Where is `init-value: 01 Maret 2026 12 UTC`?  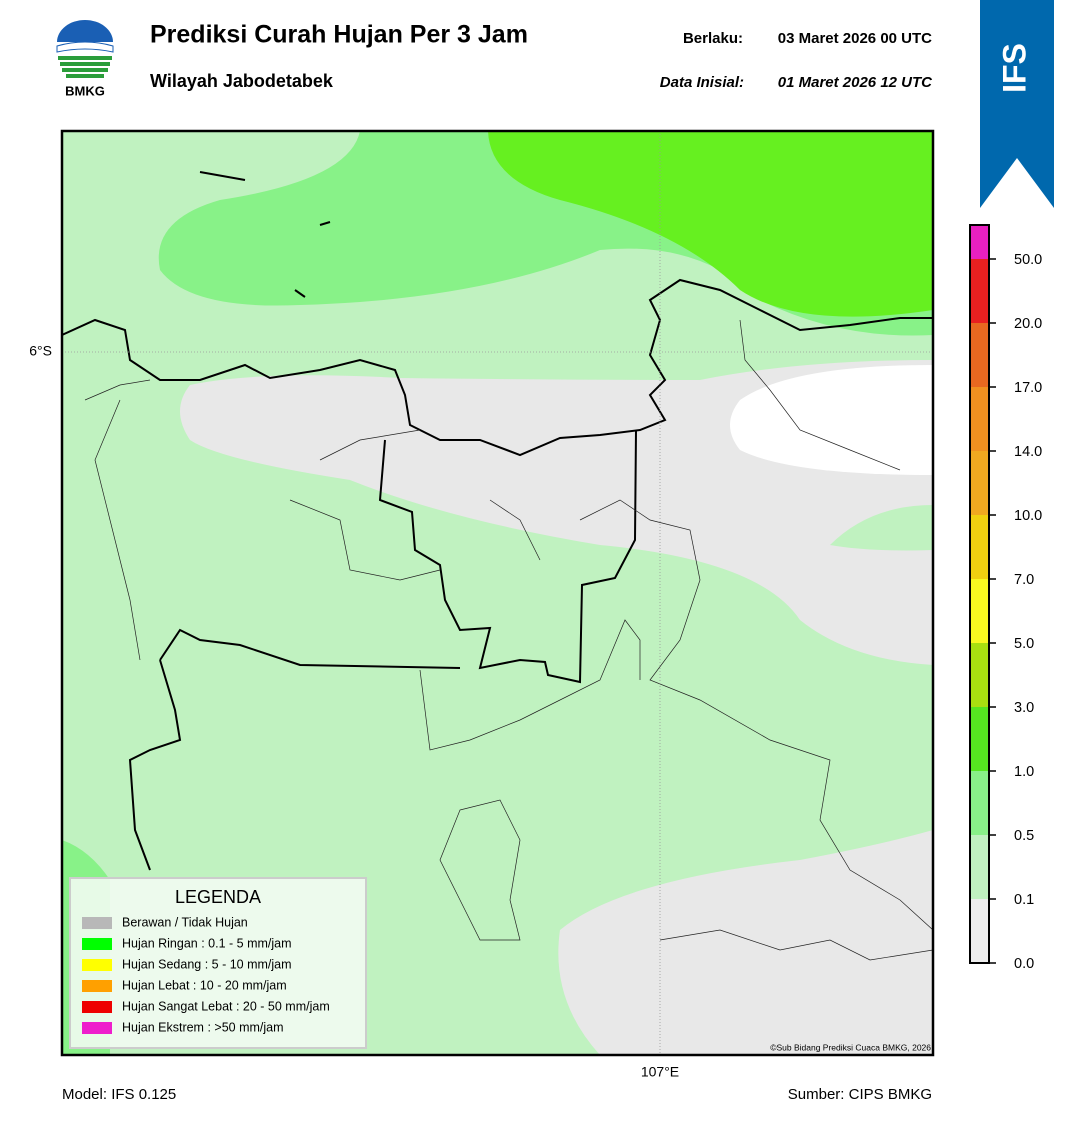 init-value: 01 Maret 2026 12 UTC is located at coordinates (855, 82).